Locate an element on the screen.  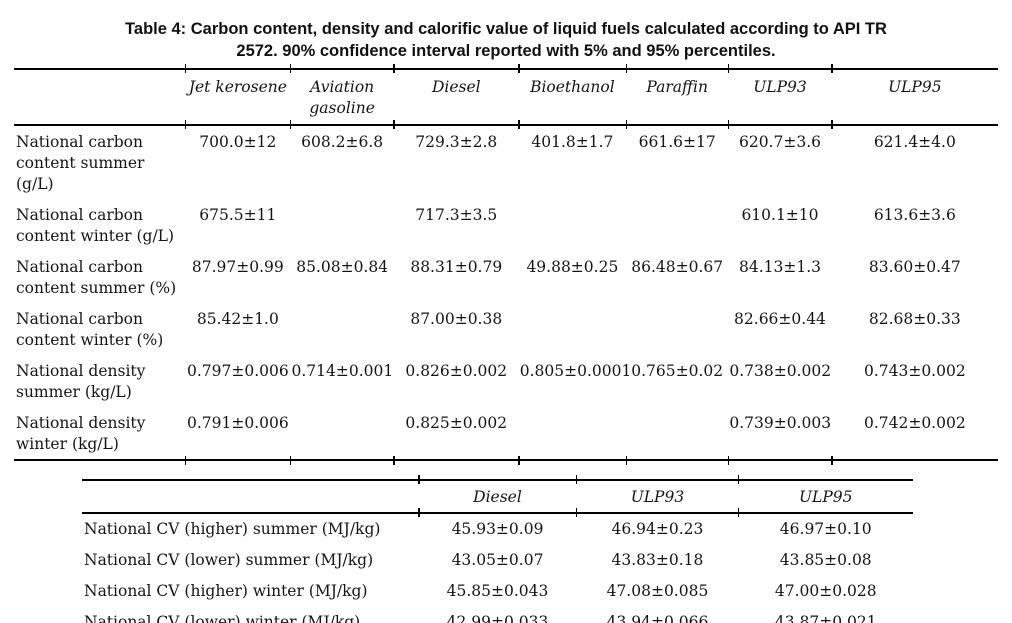
row-label: National density summer (kg/L) is located at coordinates (81, 381).